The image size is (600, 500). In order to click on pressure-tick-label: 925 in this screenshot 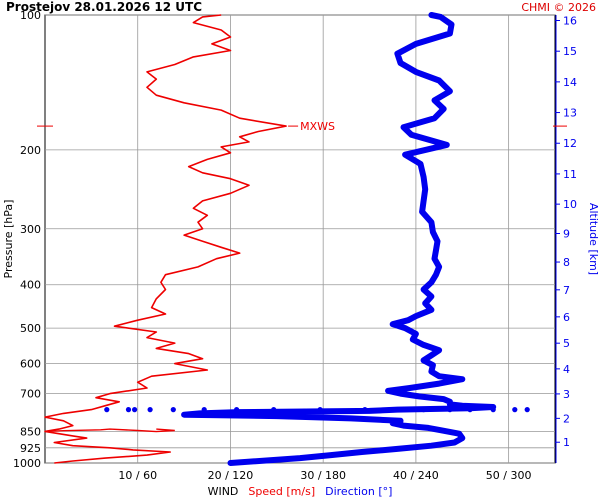, I will do `click(30, 448)`.